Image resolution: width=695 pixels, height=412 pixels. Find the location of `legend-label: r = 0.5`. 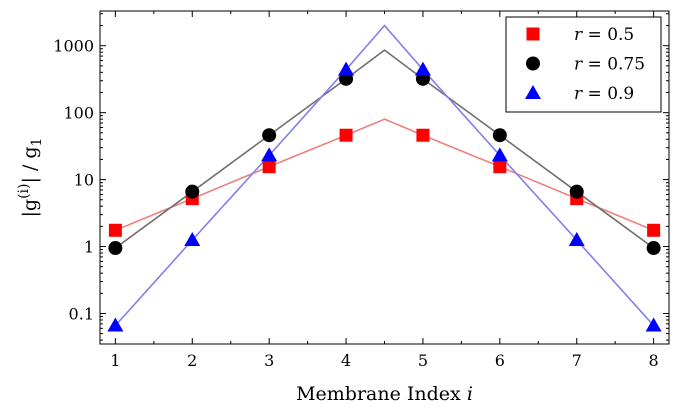

legend-label: r = 0.5 is located at coordinates (604, 35).